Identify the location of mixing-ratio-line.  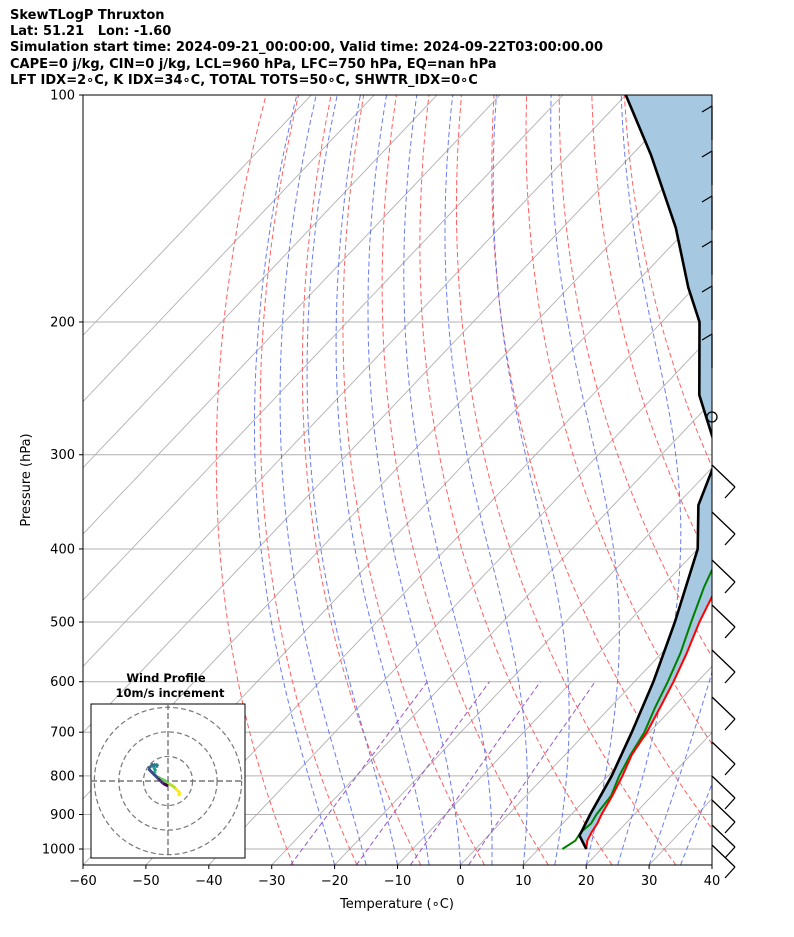
(475, 773).